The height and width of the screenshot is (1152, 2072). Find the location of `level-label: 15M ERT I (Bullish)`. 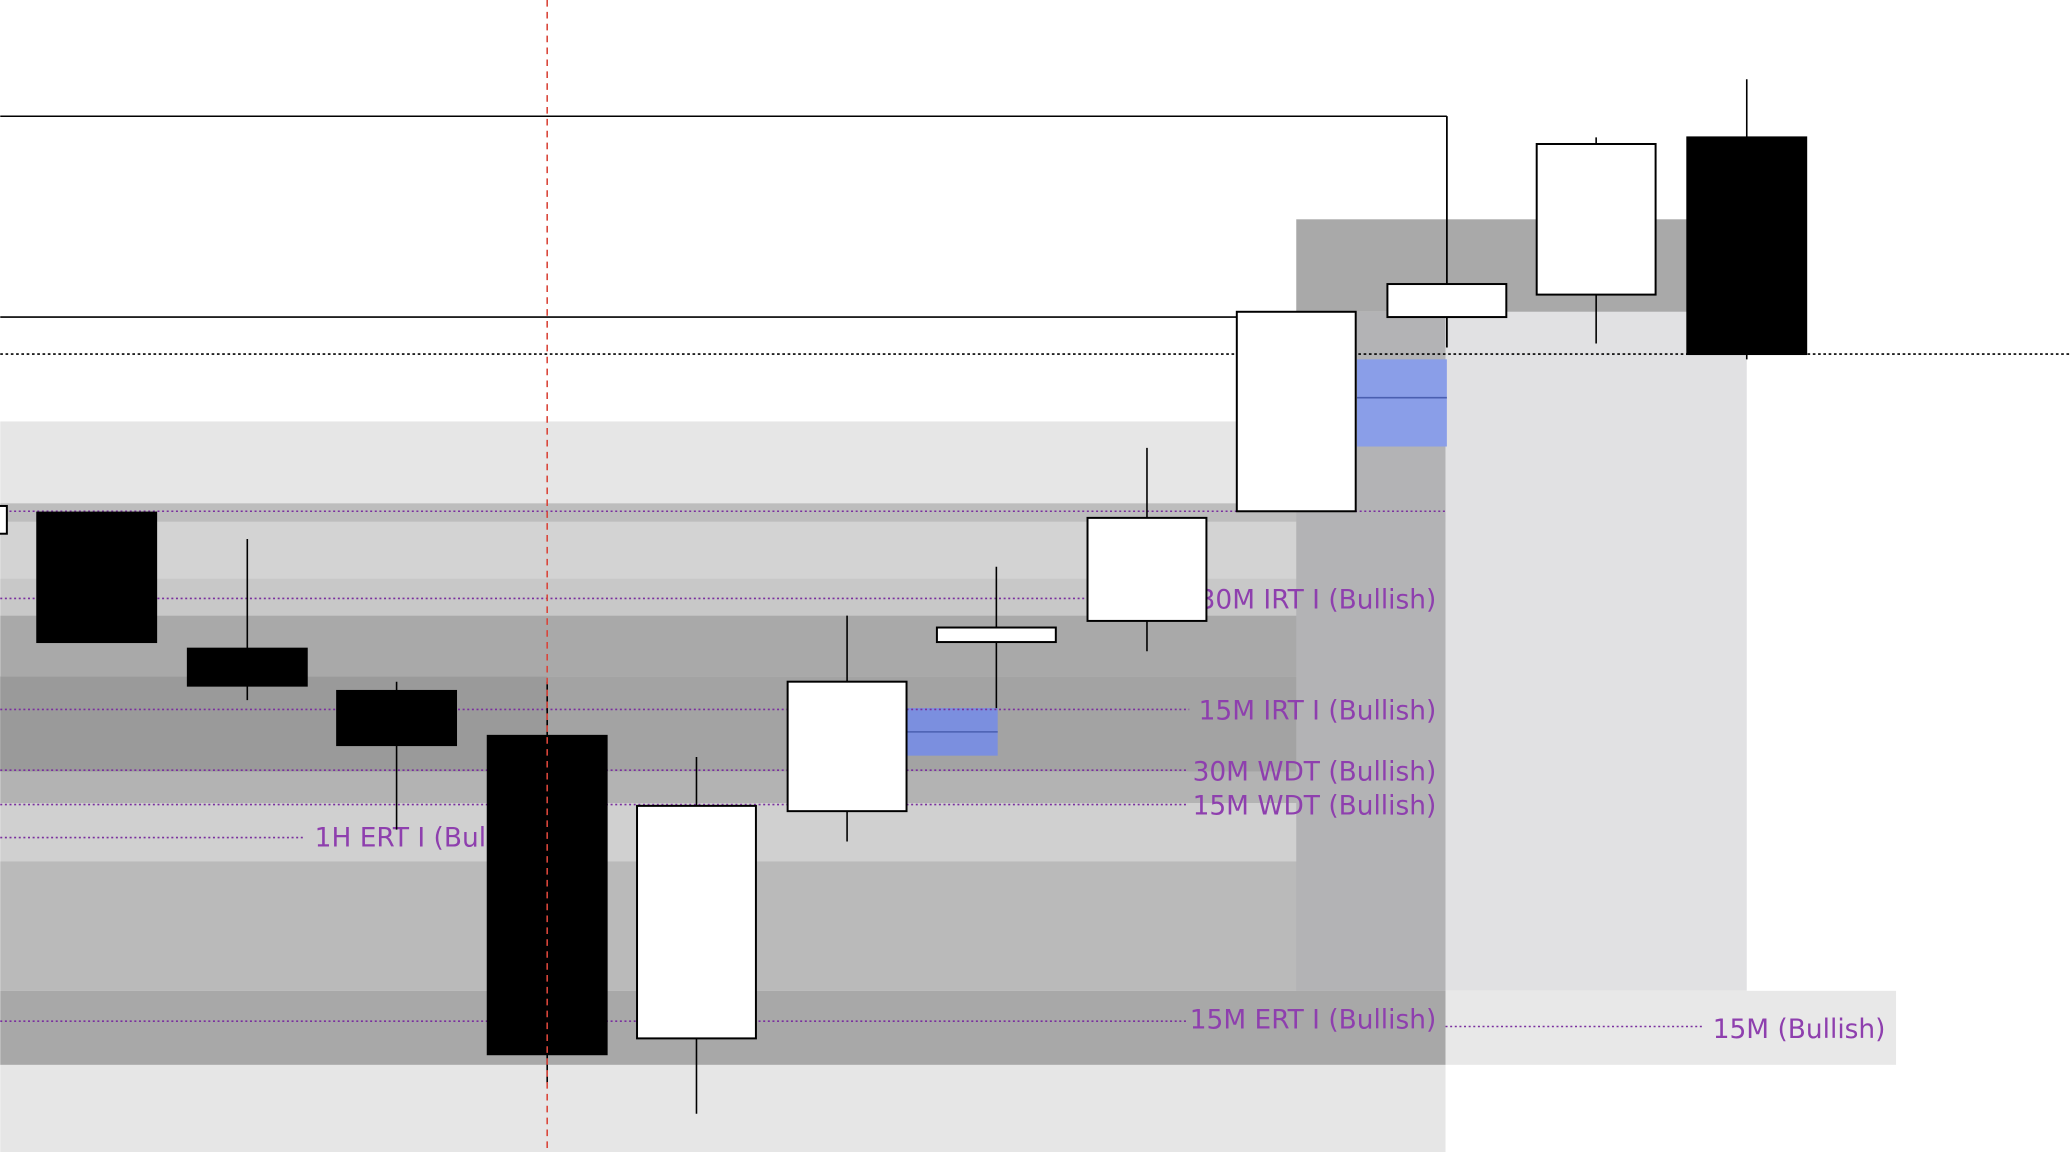

level-label: 15M ERT I (Bullish) is located at coordinates (1313, 1020).